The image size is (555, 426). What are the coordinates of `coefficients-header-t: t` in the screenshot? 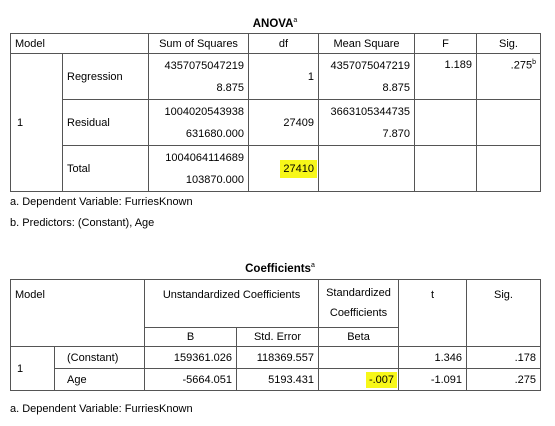 It's located at (433, 313).